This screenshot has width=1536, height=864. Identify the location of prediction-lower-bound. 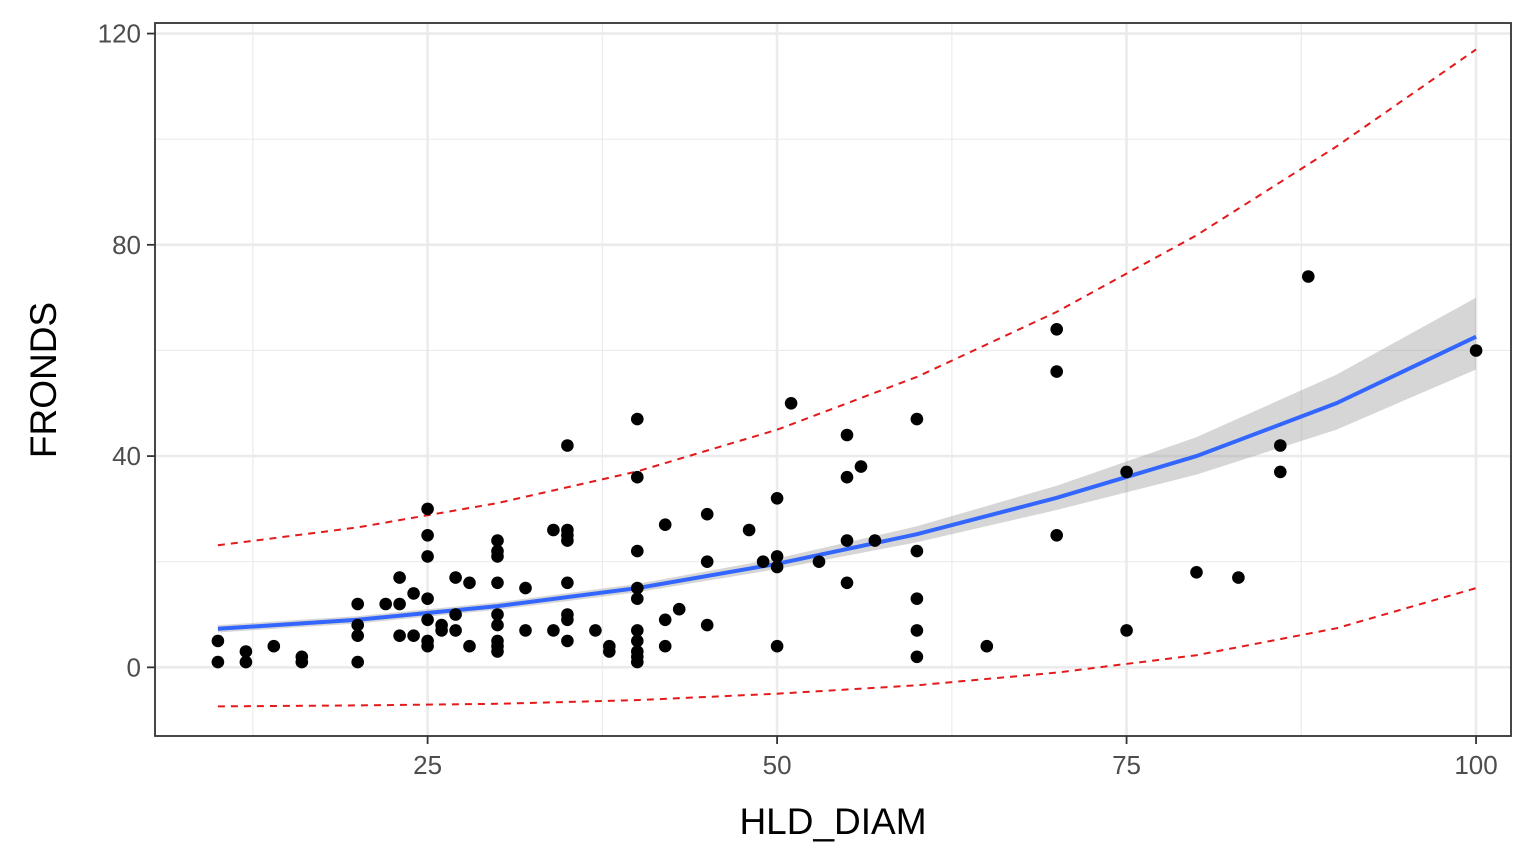
(847, 647).